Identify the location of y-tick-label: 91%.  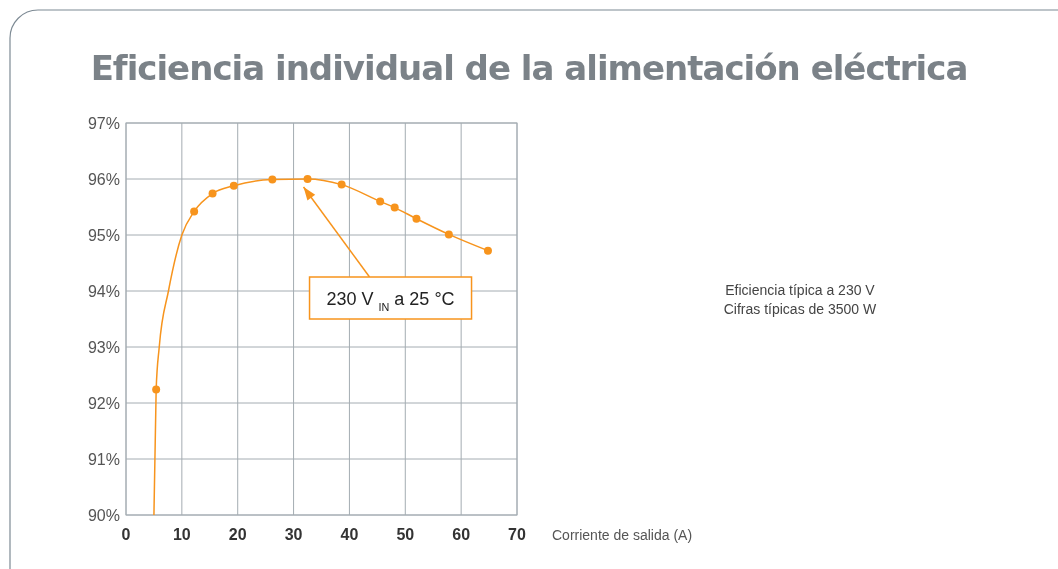
(103, 459).